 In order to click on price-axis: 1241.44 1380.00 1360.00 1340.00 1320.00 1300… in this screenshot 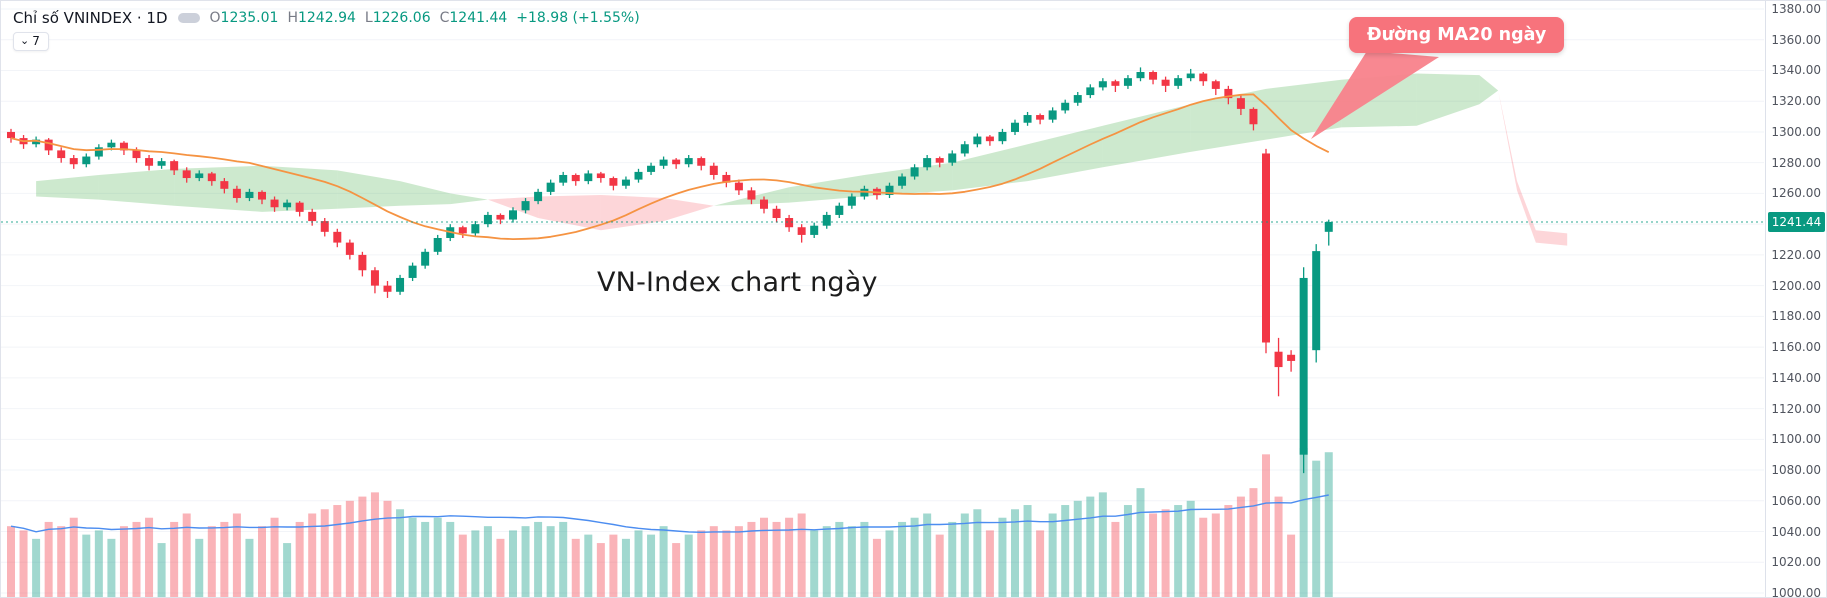, I will do `click(1795, 299)`.